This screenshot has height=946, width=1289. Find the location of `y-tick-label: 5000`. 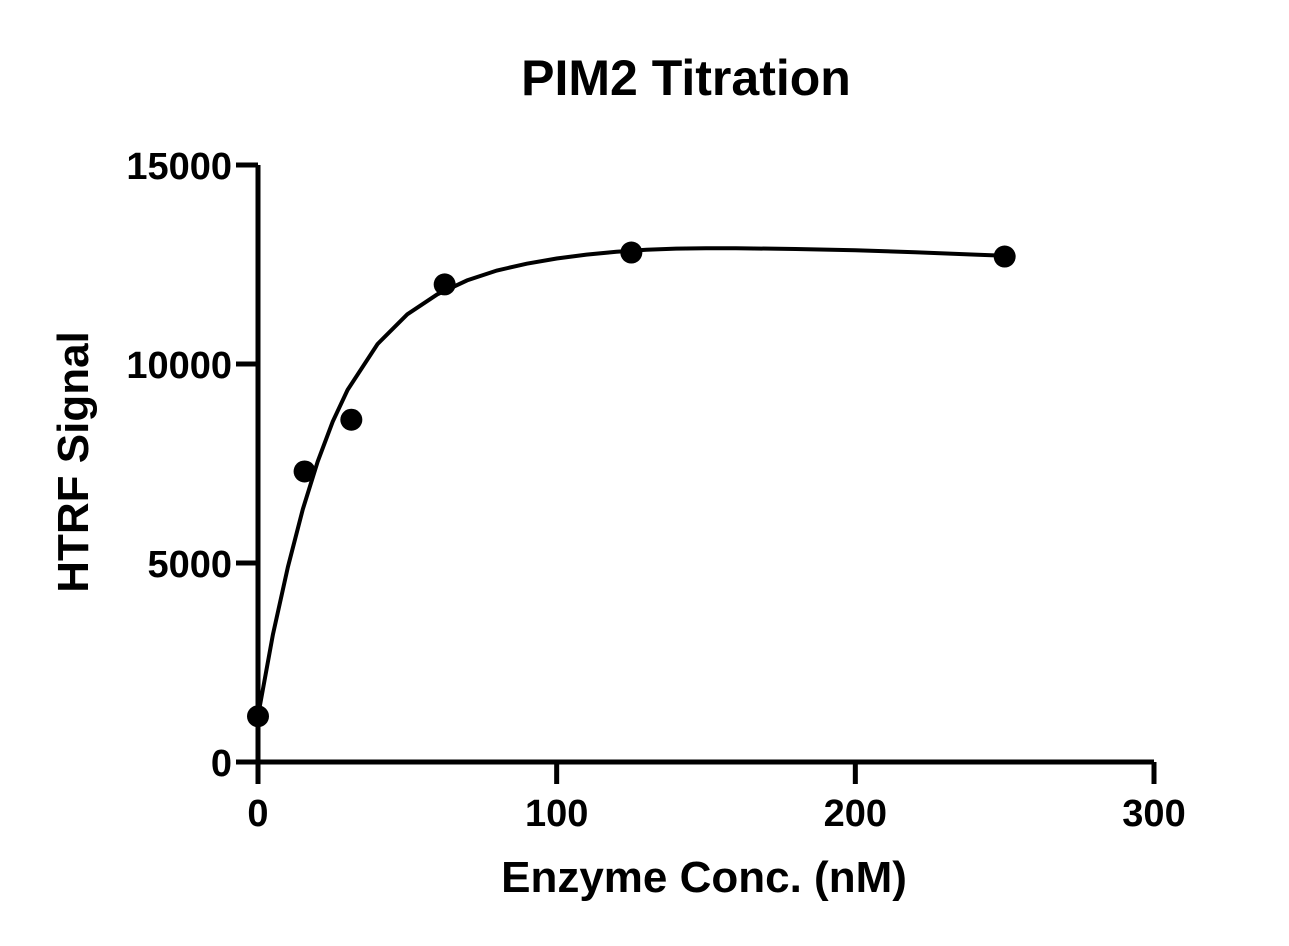

y-tick-label: 5000 is located at coordinates (189, 565).